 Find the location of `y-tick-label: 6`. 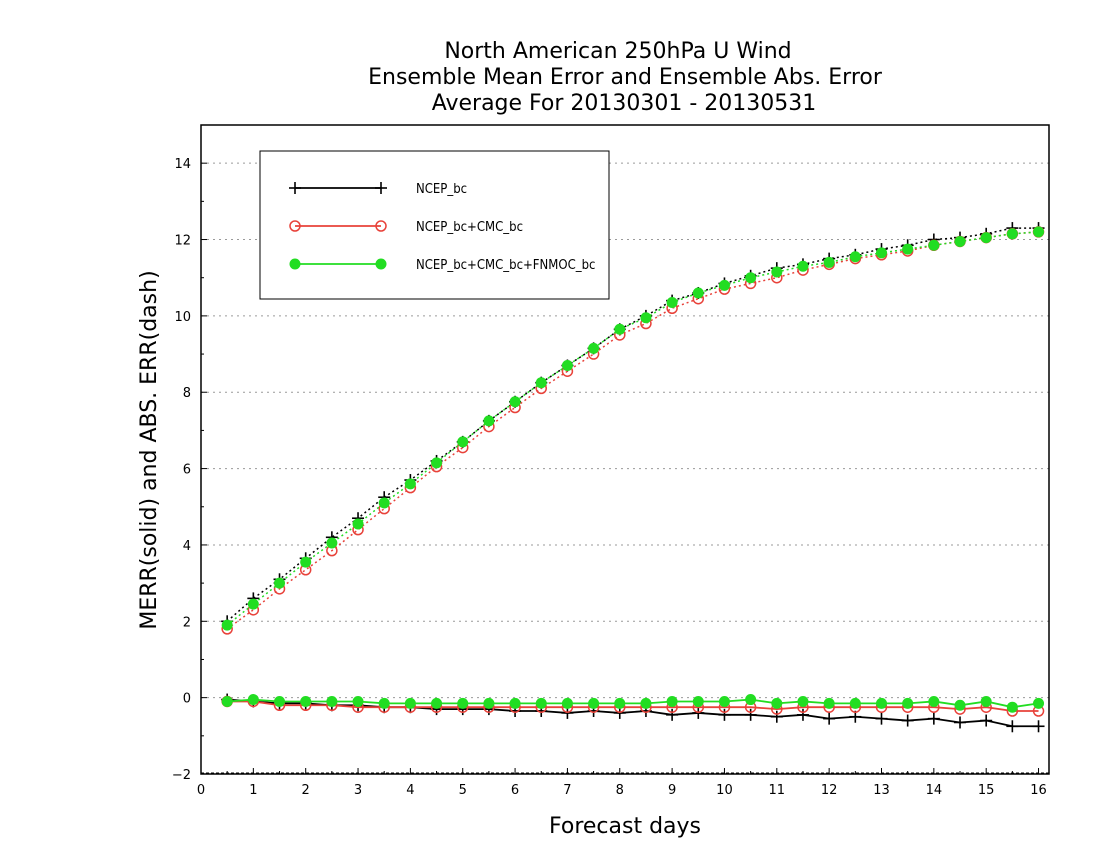

y-tick-label: 6 is located at coordinates (187, 470).